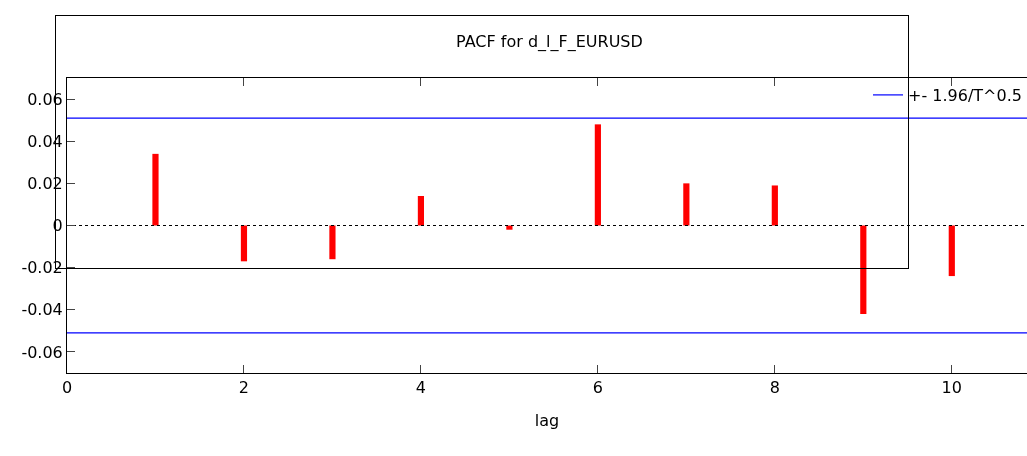  What do you see at coordinates (42, 352) in the screenshot?
I see `y-tick-label: -0.06` at bounding box center [42, 352].